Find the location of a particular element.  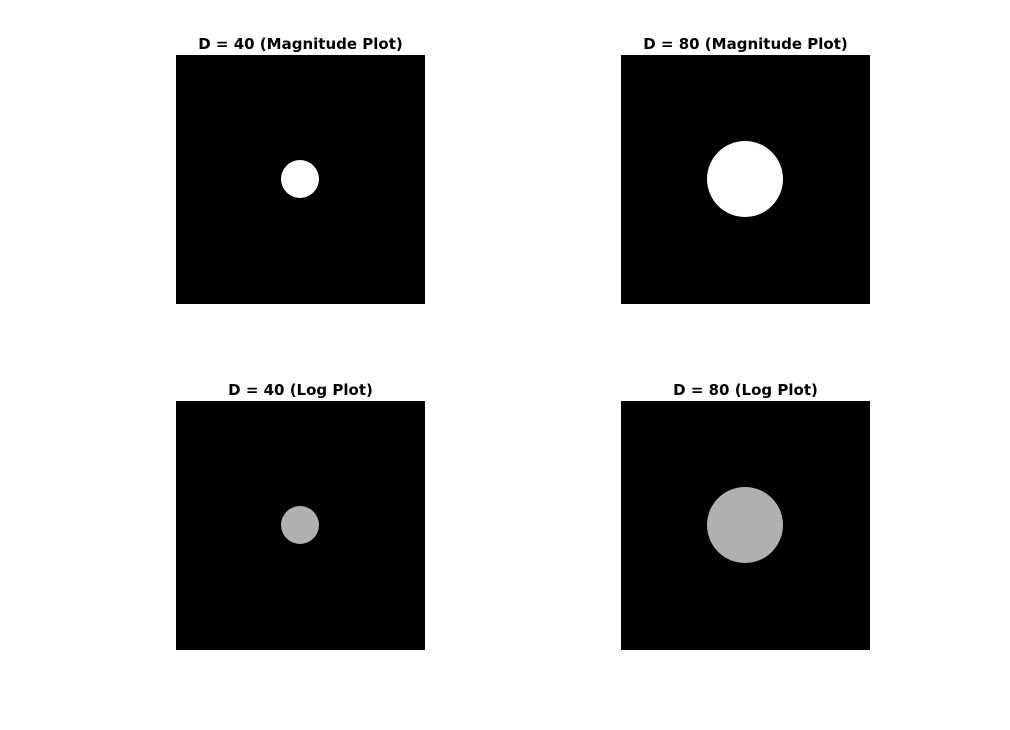

panel-title: D = 80 (Magnitude Plot) is located at coordinates (745, 44).